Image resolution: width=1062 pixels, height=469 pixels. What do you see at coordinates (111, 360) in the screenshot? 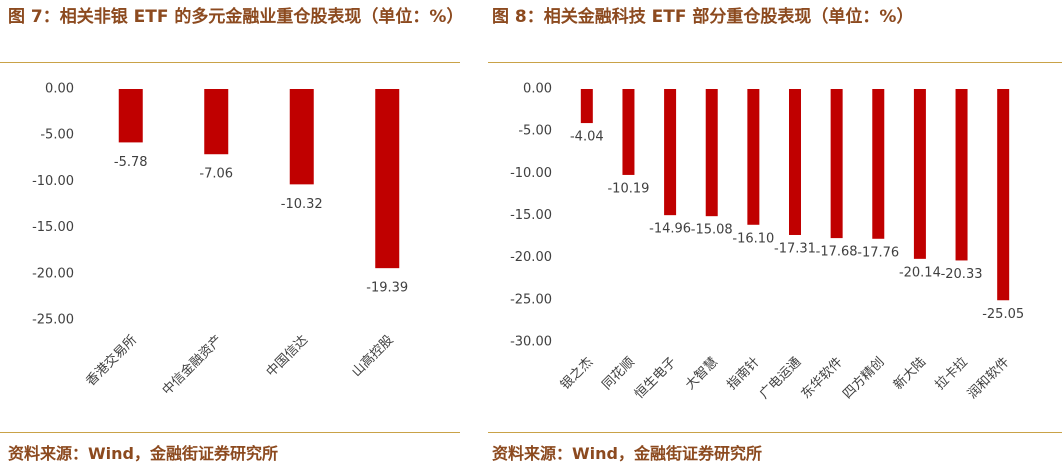
I see `x-tick-label: 香港交易所` at bounding box center [111, 360].